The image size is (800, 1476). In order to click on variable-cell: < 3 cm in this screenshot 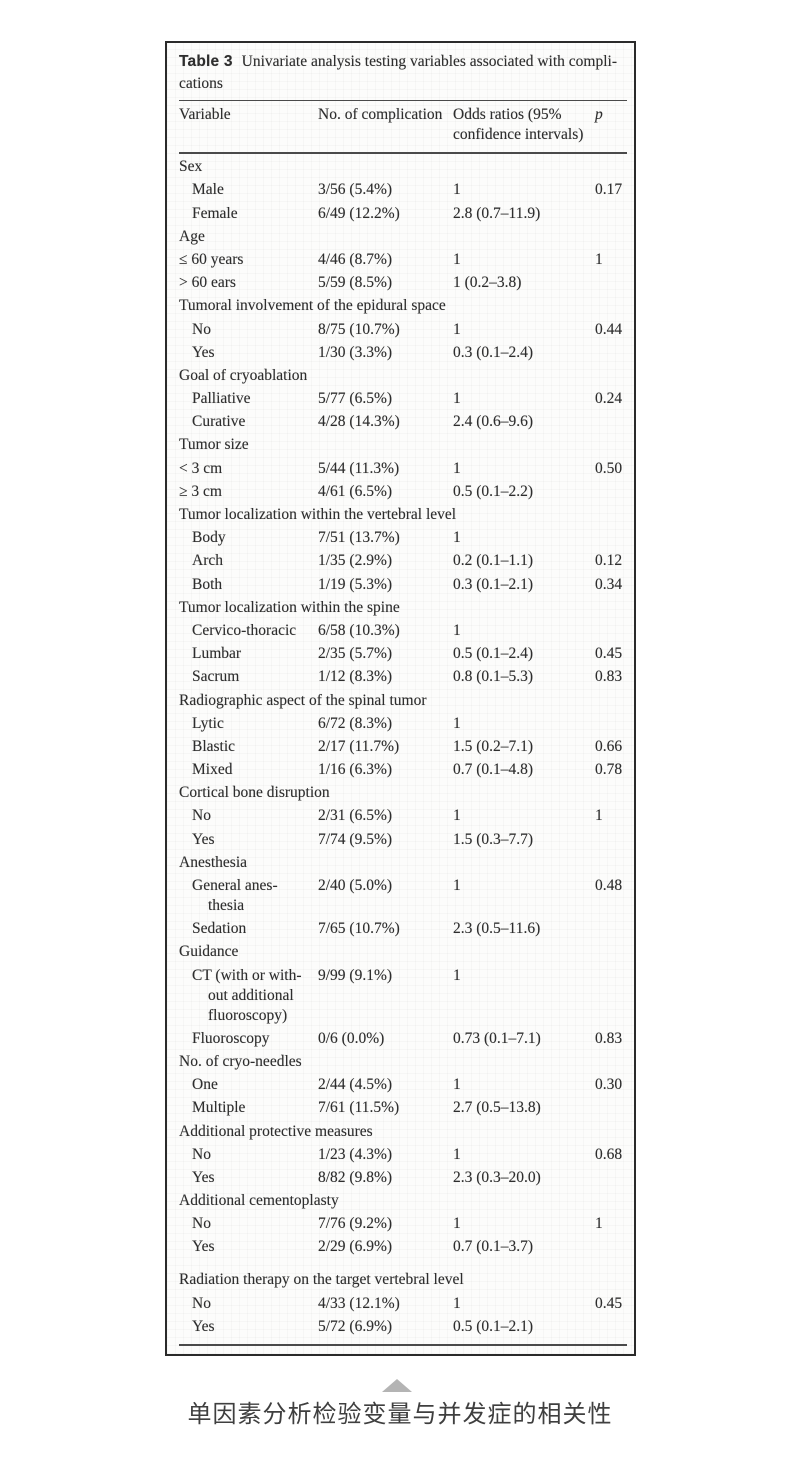, I will do `click(201, 468)`.